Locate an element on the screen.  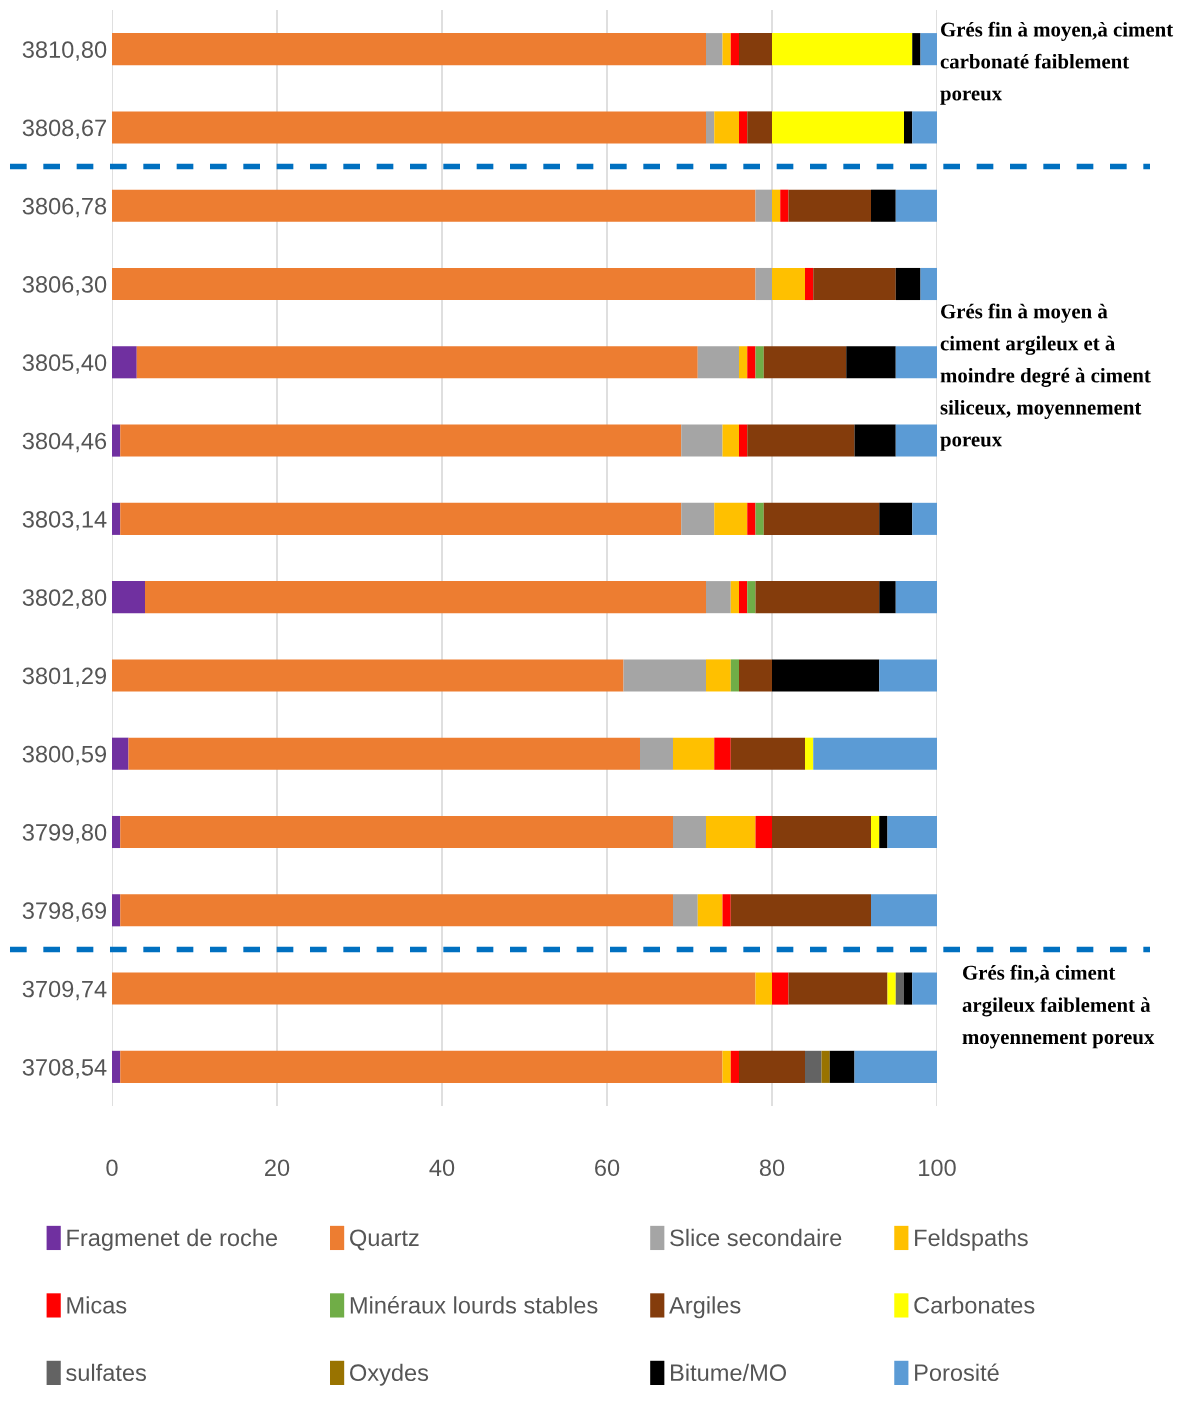
x-tick-label: 40 is located at coordinates (442, 1168).